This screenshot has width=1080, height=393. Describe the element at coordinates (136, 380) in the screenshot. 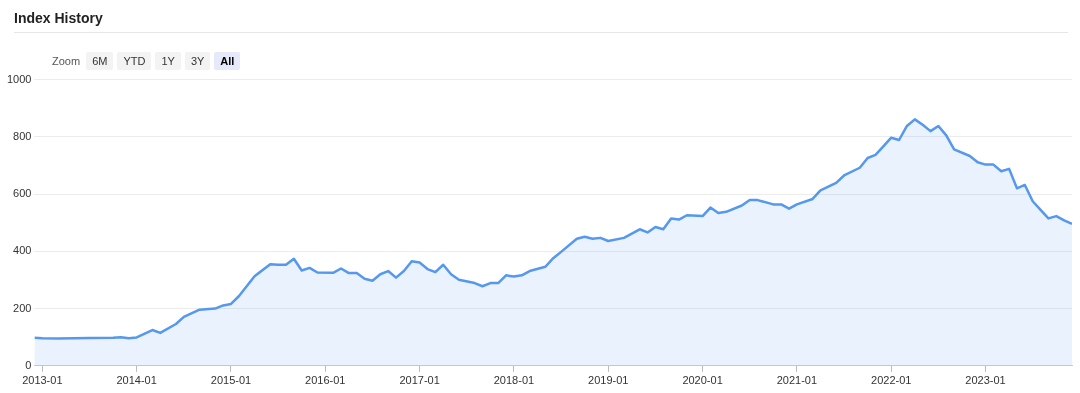

I see `x-tick-label: 2014-01` at that location.